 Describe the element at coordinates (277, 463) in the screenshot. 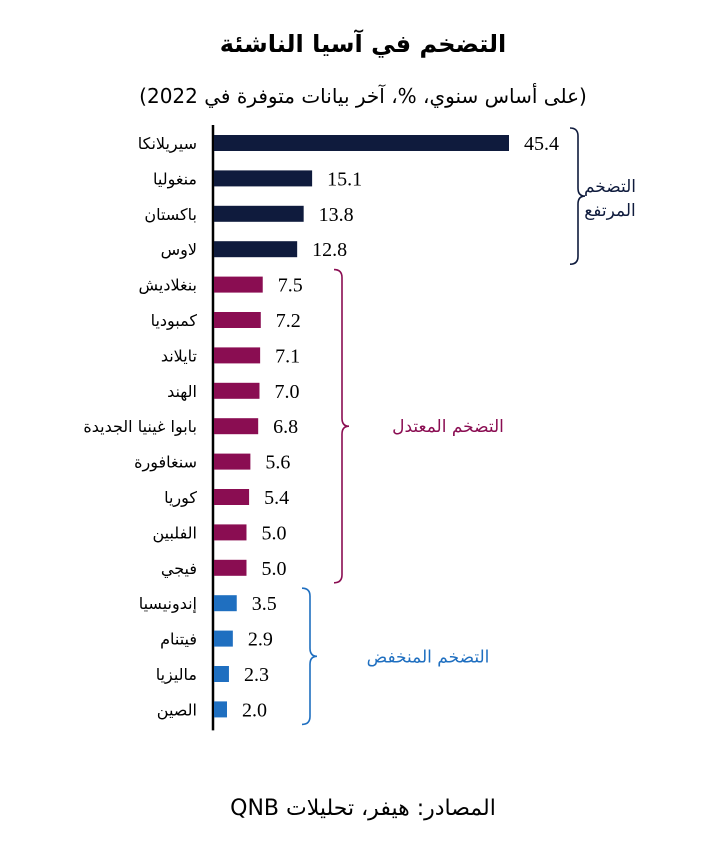

I see `value-label: 5.6` at that location.